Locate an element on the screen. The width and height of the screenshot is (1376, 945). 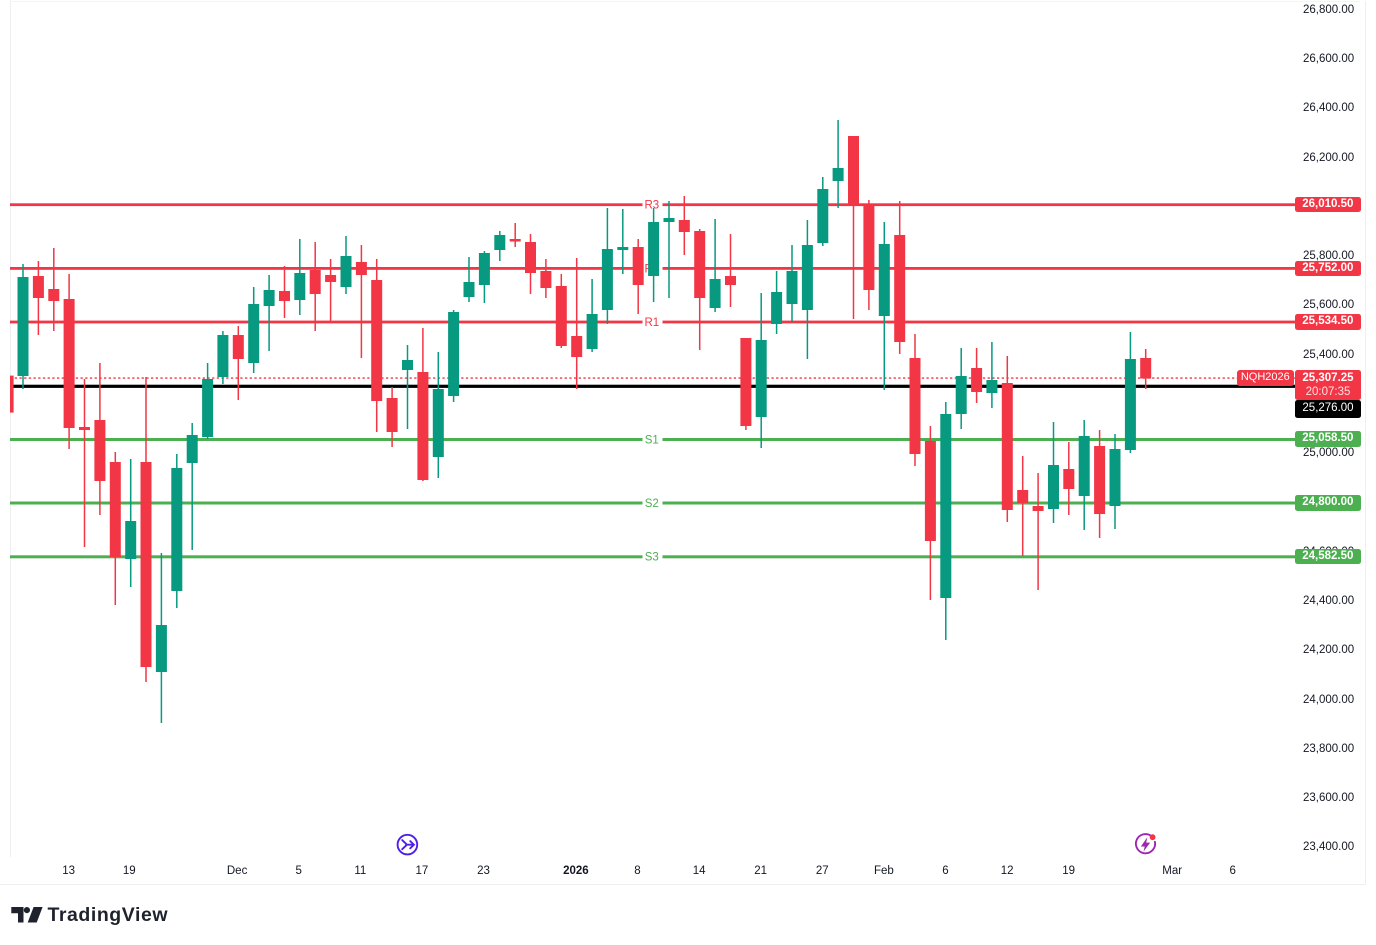
svg-text: R3 is located at coordinates (651, 206).